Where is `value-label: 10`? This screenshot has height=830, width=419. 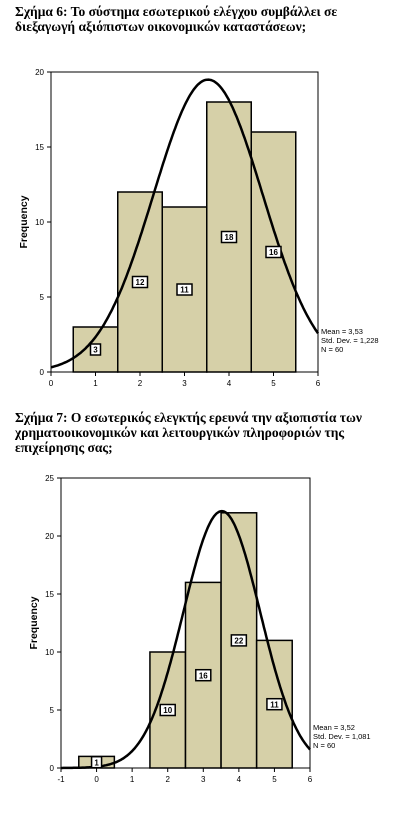 value-label: 10 is located at coordinates (167, 710).